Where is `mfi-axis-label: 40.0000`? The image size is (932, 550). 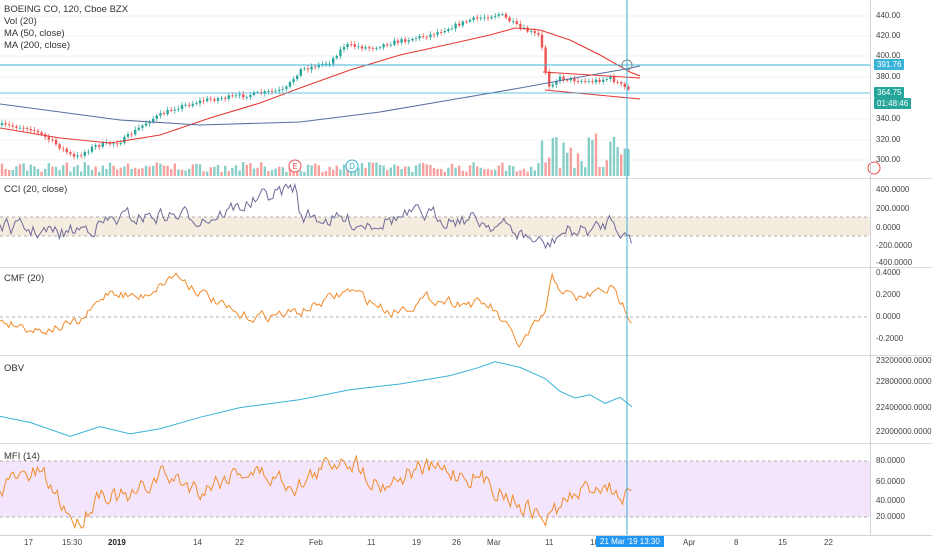 mfi-axis-label: 40.0000 is located at coordinates (890, 500).